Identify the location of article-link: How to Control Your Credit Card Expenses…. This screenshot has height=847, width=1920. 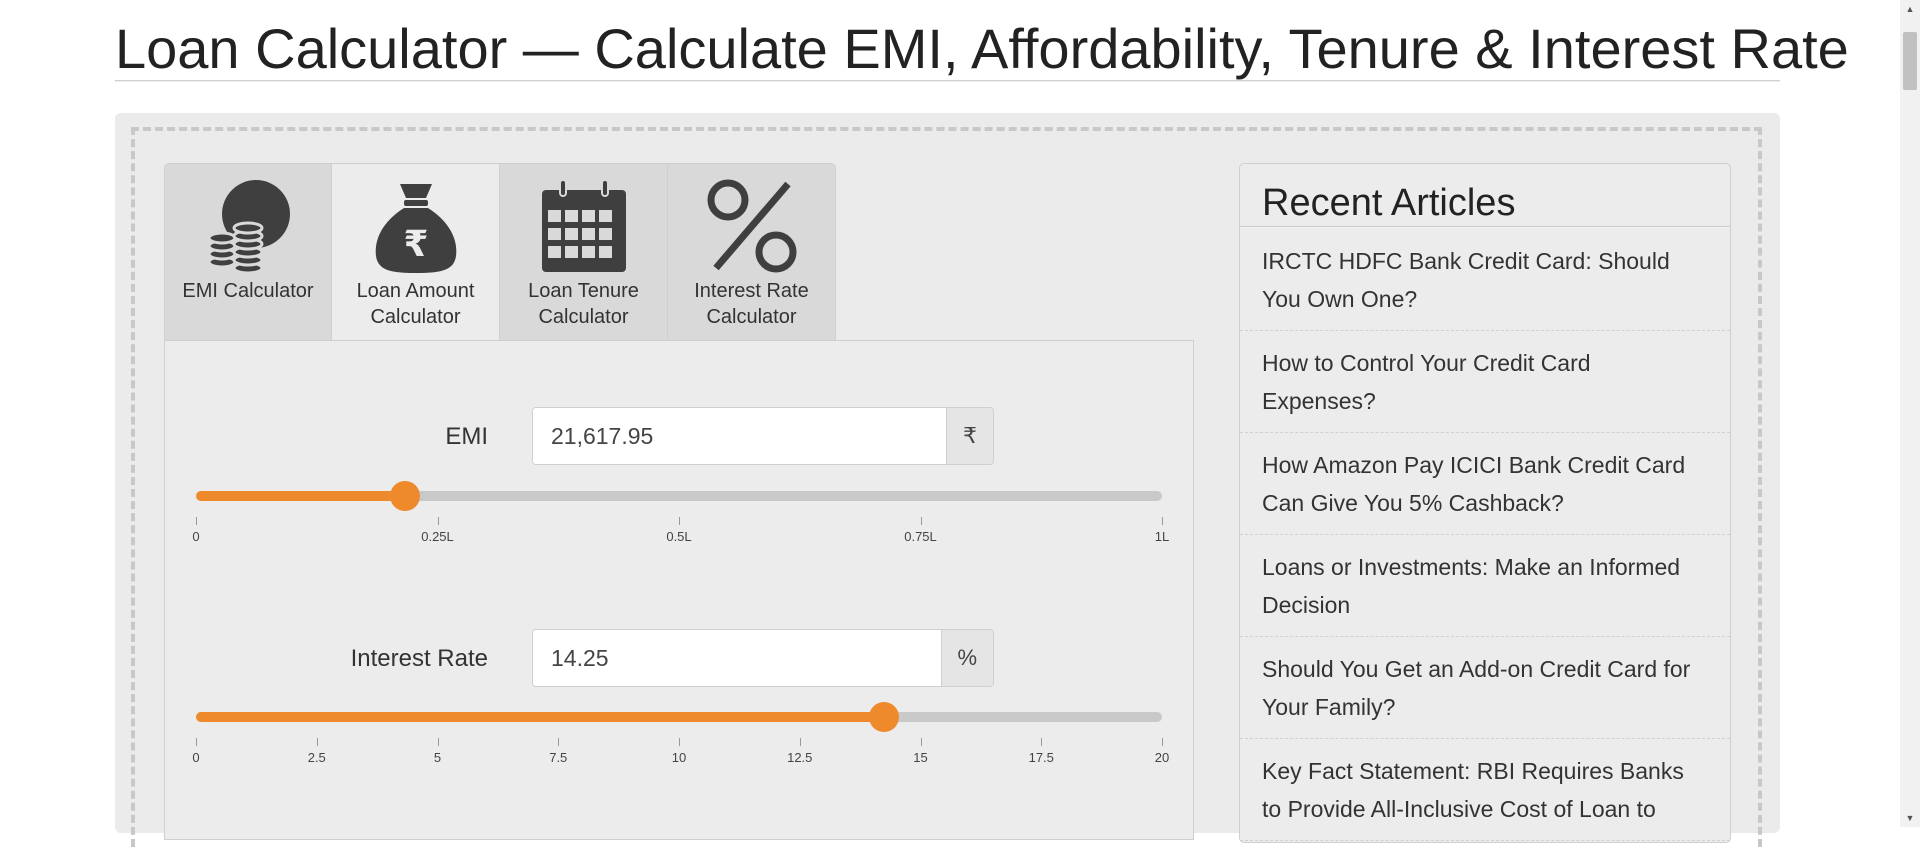
(1426, 381).